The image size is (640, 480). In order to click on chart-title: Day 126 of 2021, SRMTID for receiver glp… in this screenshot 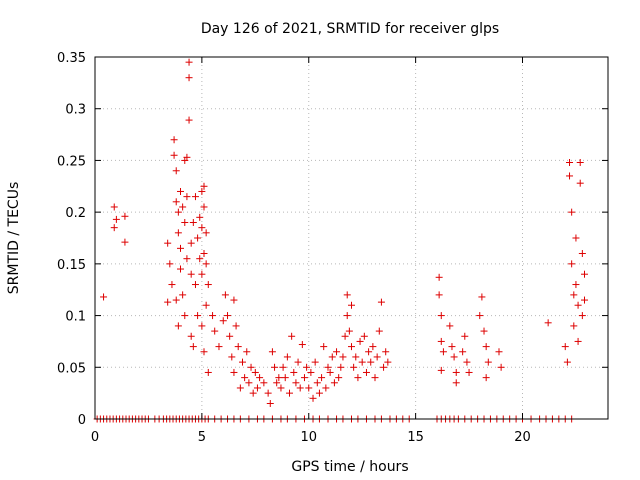, I will do `click(350, 29)`.